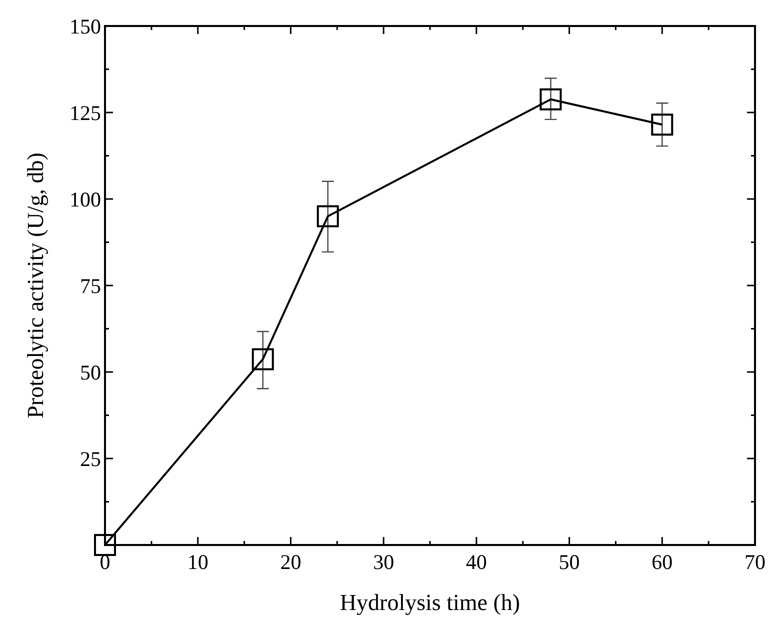 This screenshot has width=769, height=626. Describe the element at coordinates (569, 562) in the screenshot. I see `x-tick-label: 50` at that location.